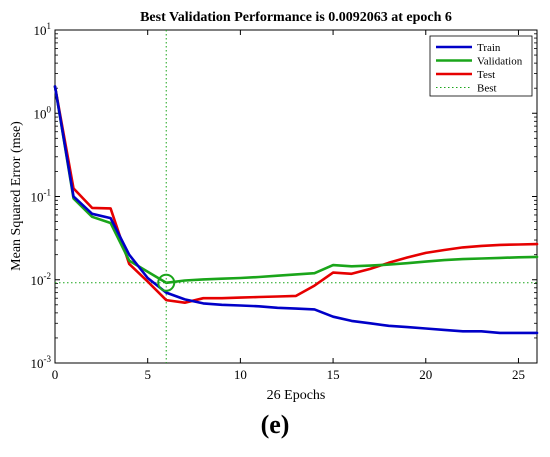  What do you see at coordinates (296, 395) in the screenshot?
I see `x-axis-label: 26 Epochs` at bounding box center [296, 395].